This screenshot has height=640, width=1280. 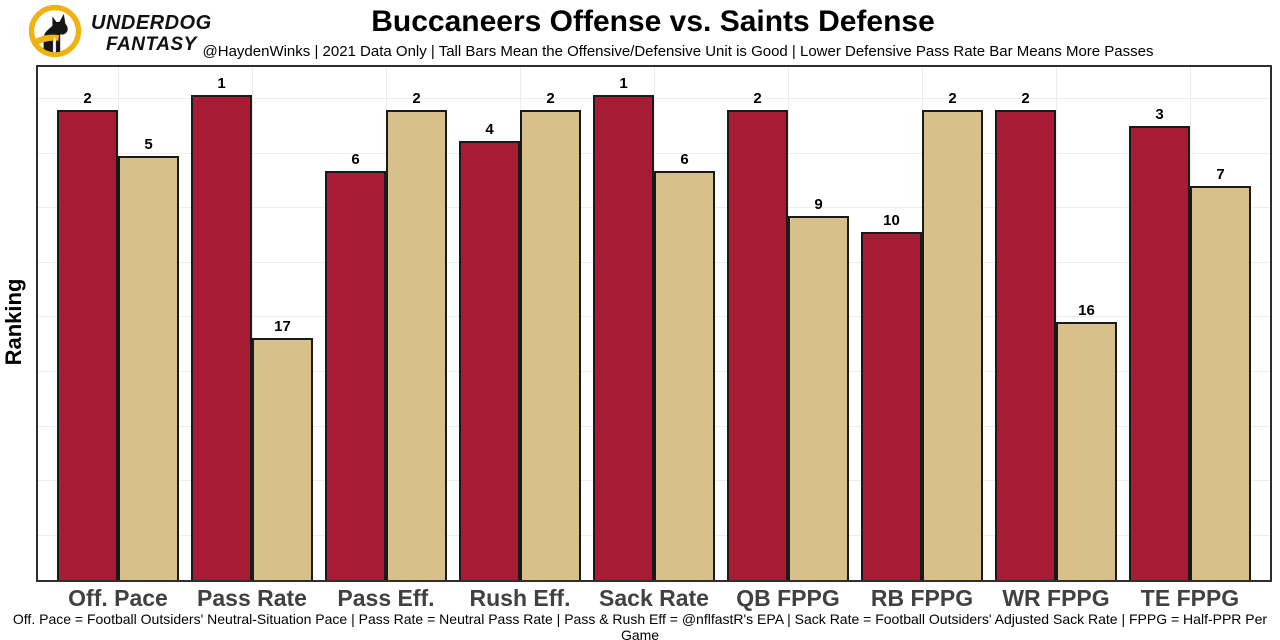 I want to click on bar-value-saints-defense-sack-rate: 6, so click(x=684, y=159).